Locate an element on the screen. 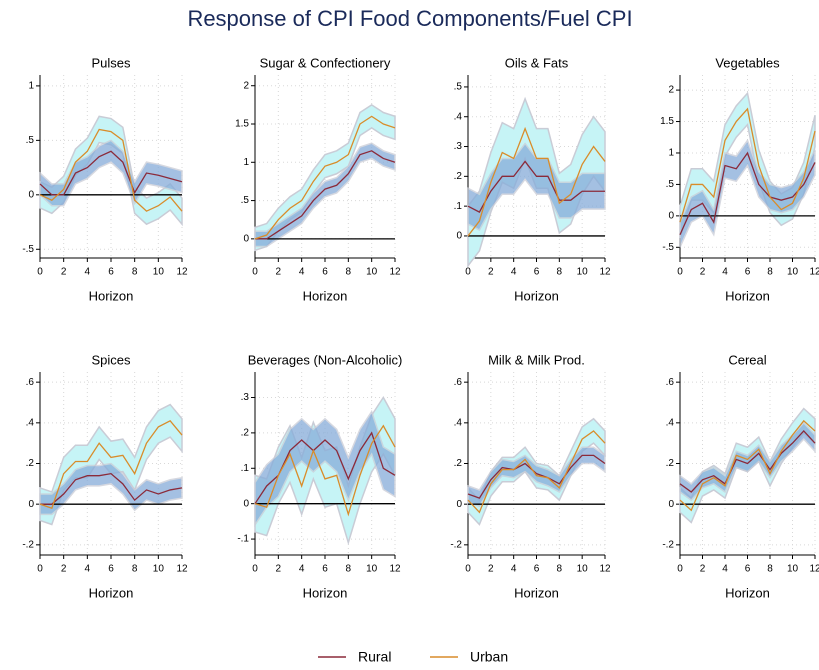  legend-label: Urban is located at coordinates (489, 657).